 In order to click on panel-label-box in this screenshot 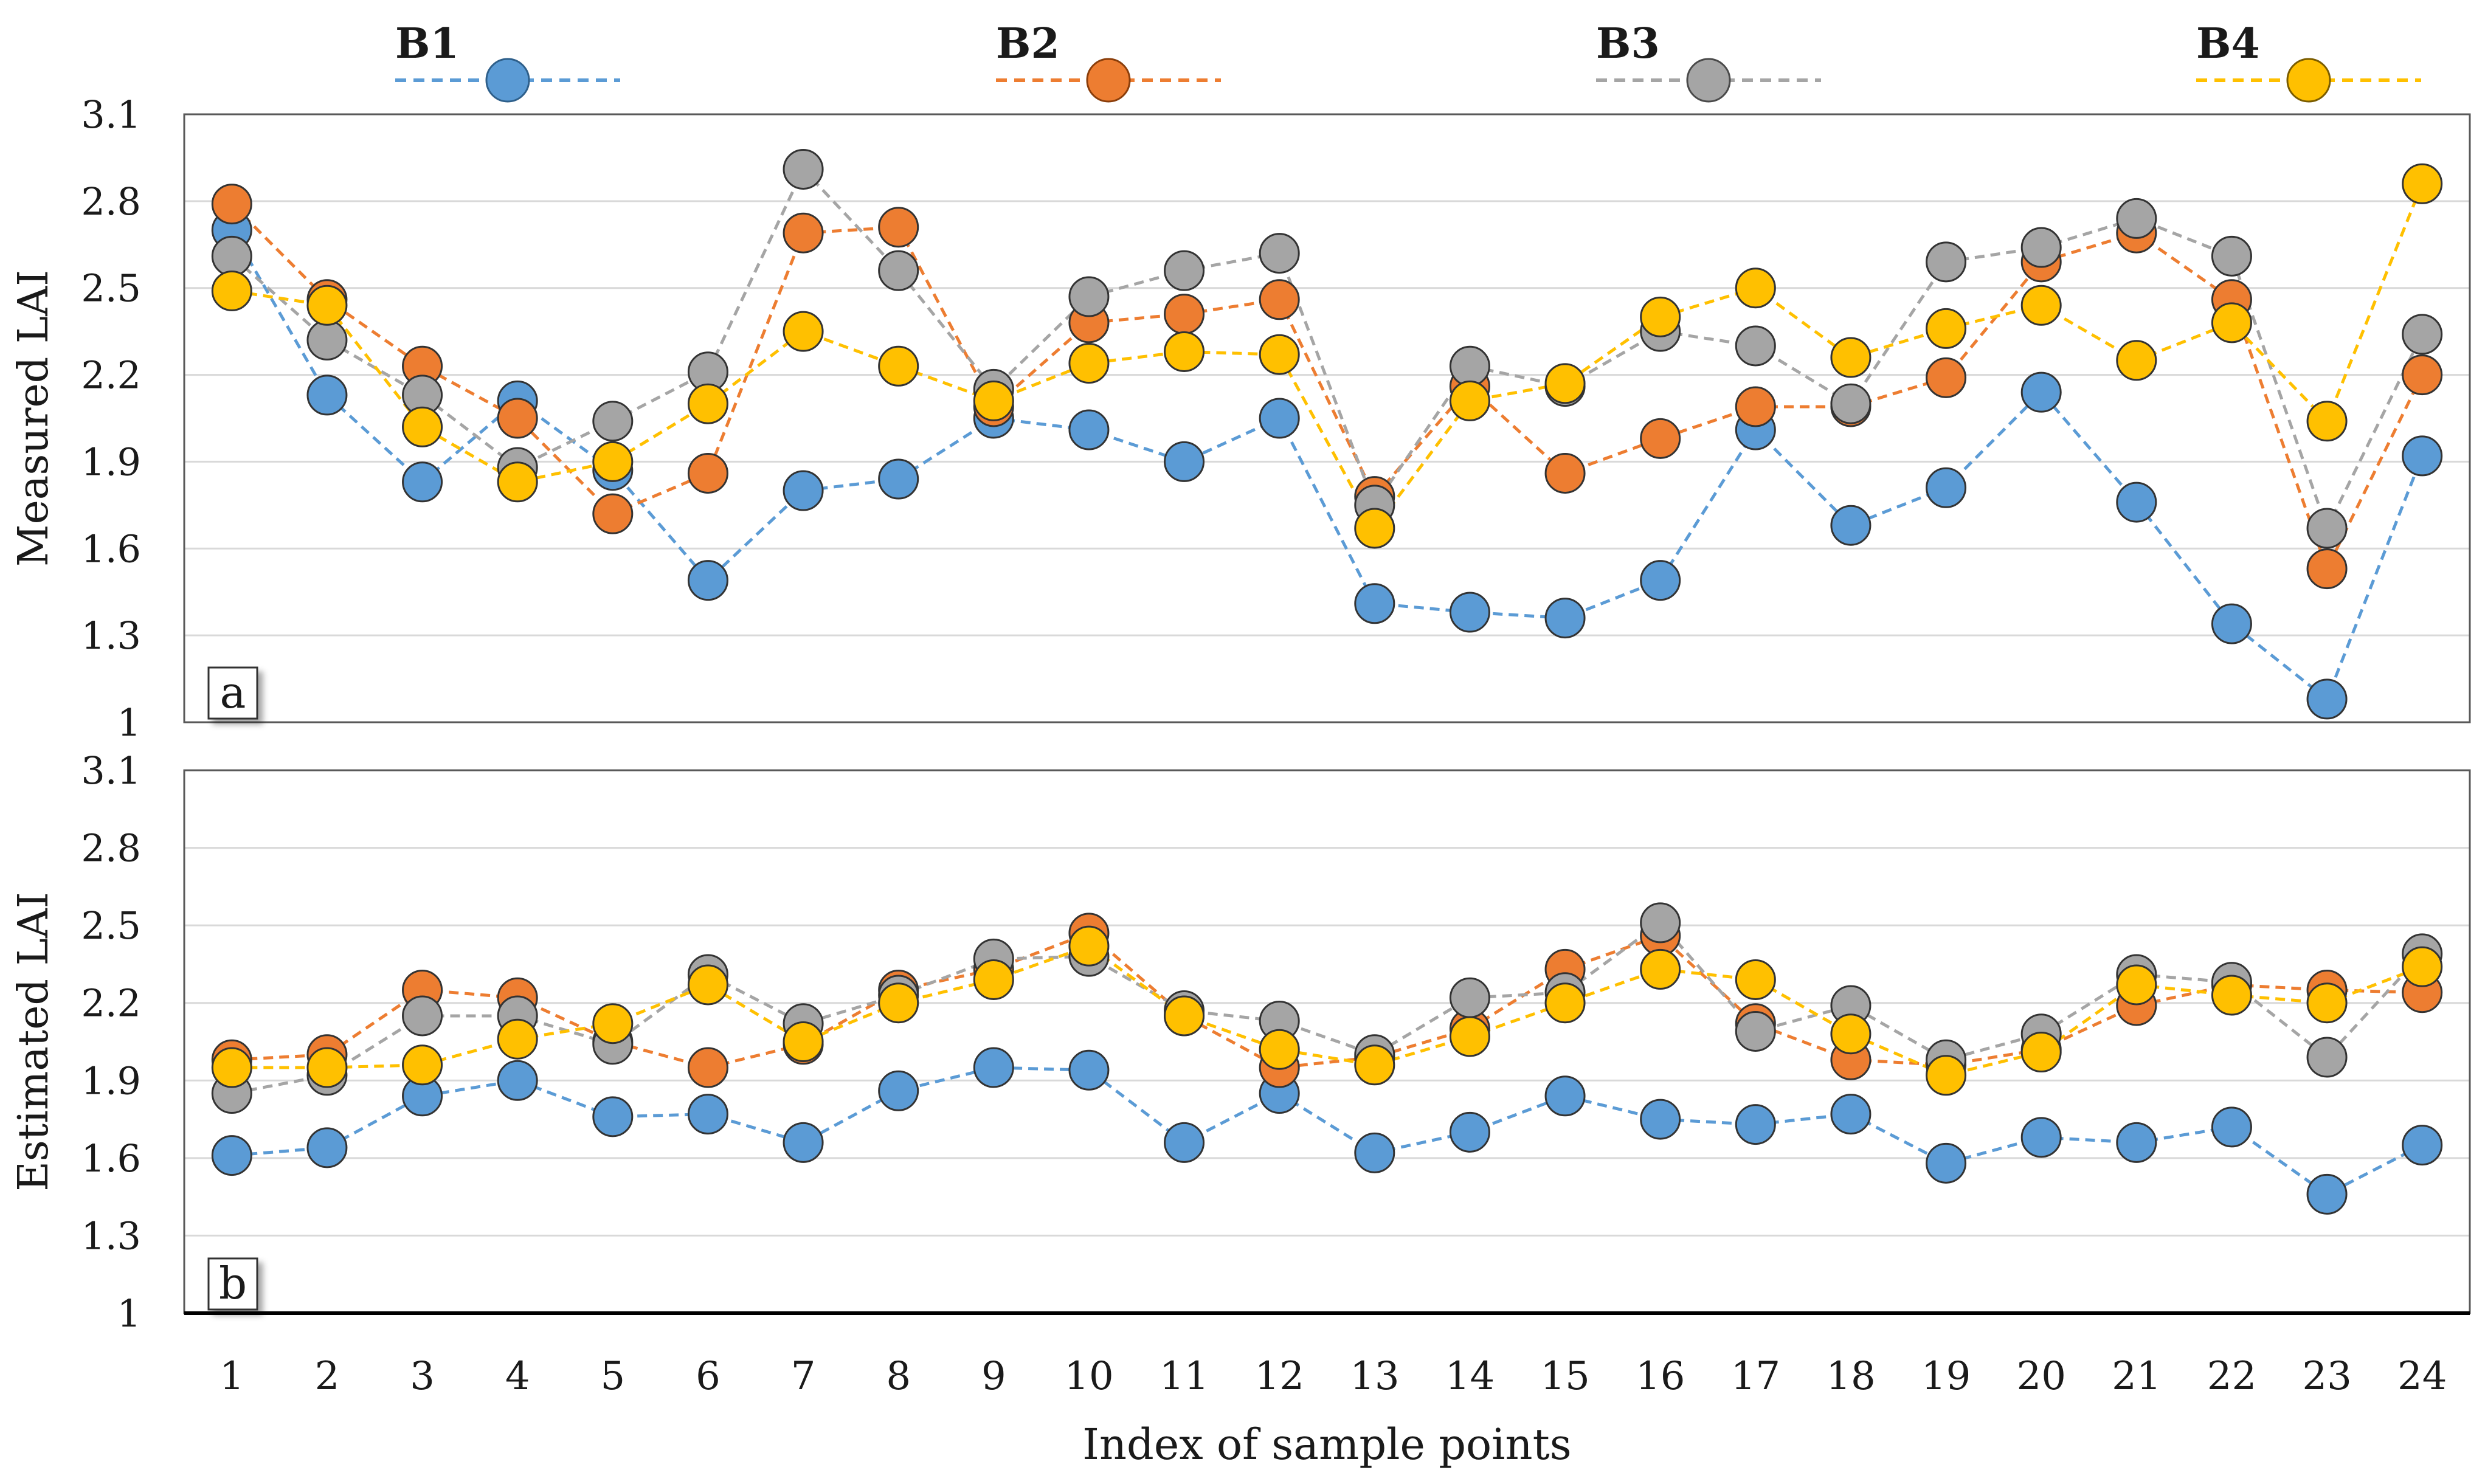, I will do `click(232, 693)`.